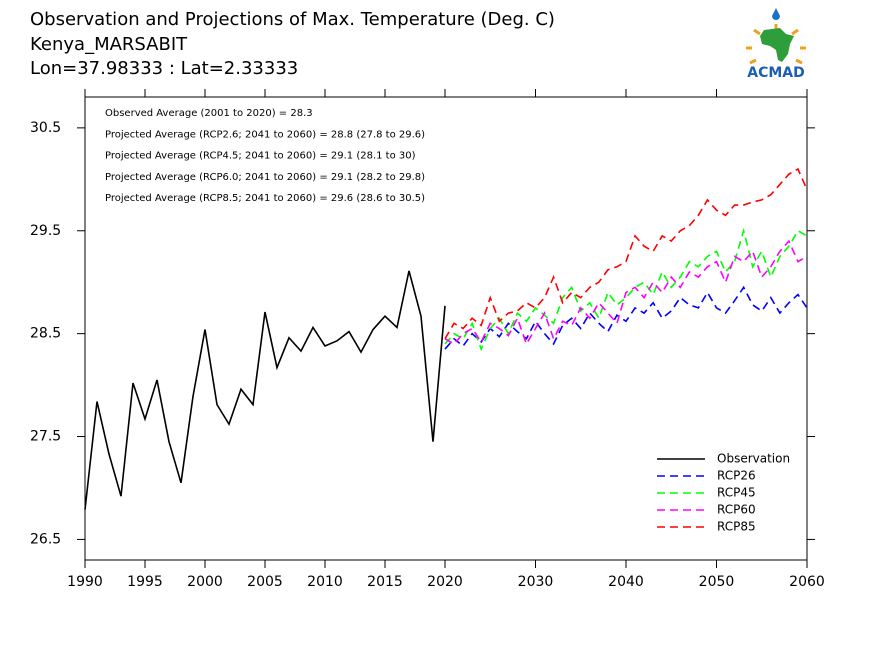 Image resolution: width=879 pixels, height=659 pixels. I want to click on legend-label: RCP45, so click(736, 493).